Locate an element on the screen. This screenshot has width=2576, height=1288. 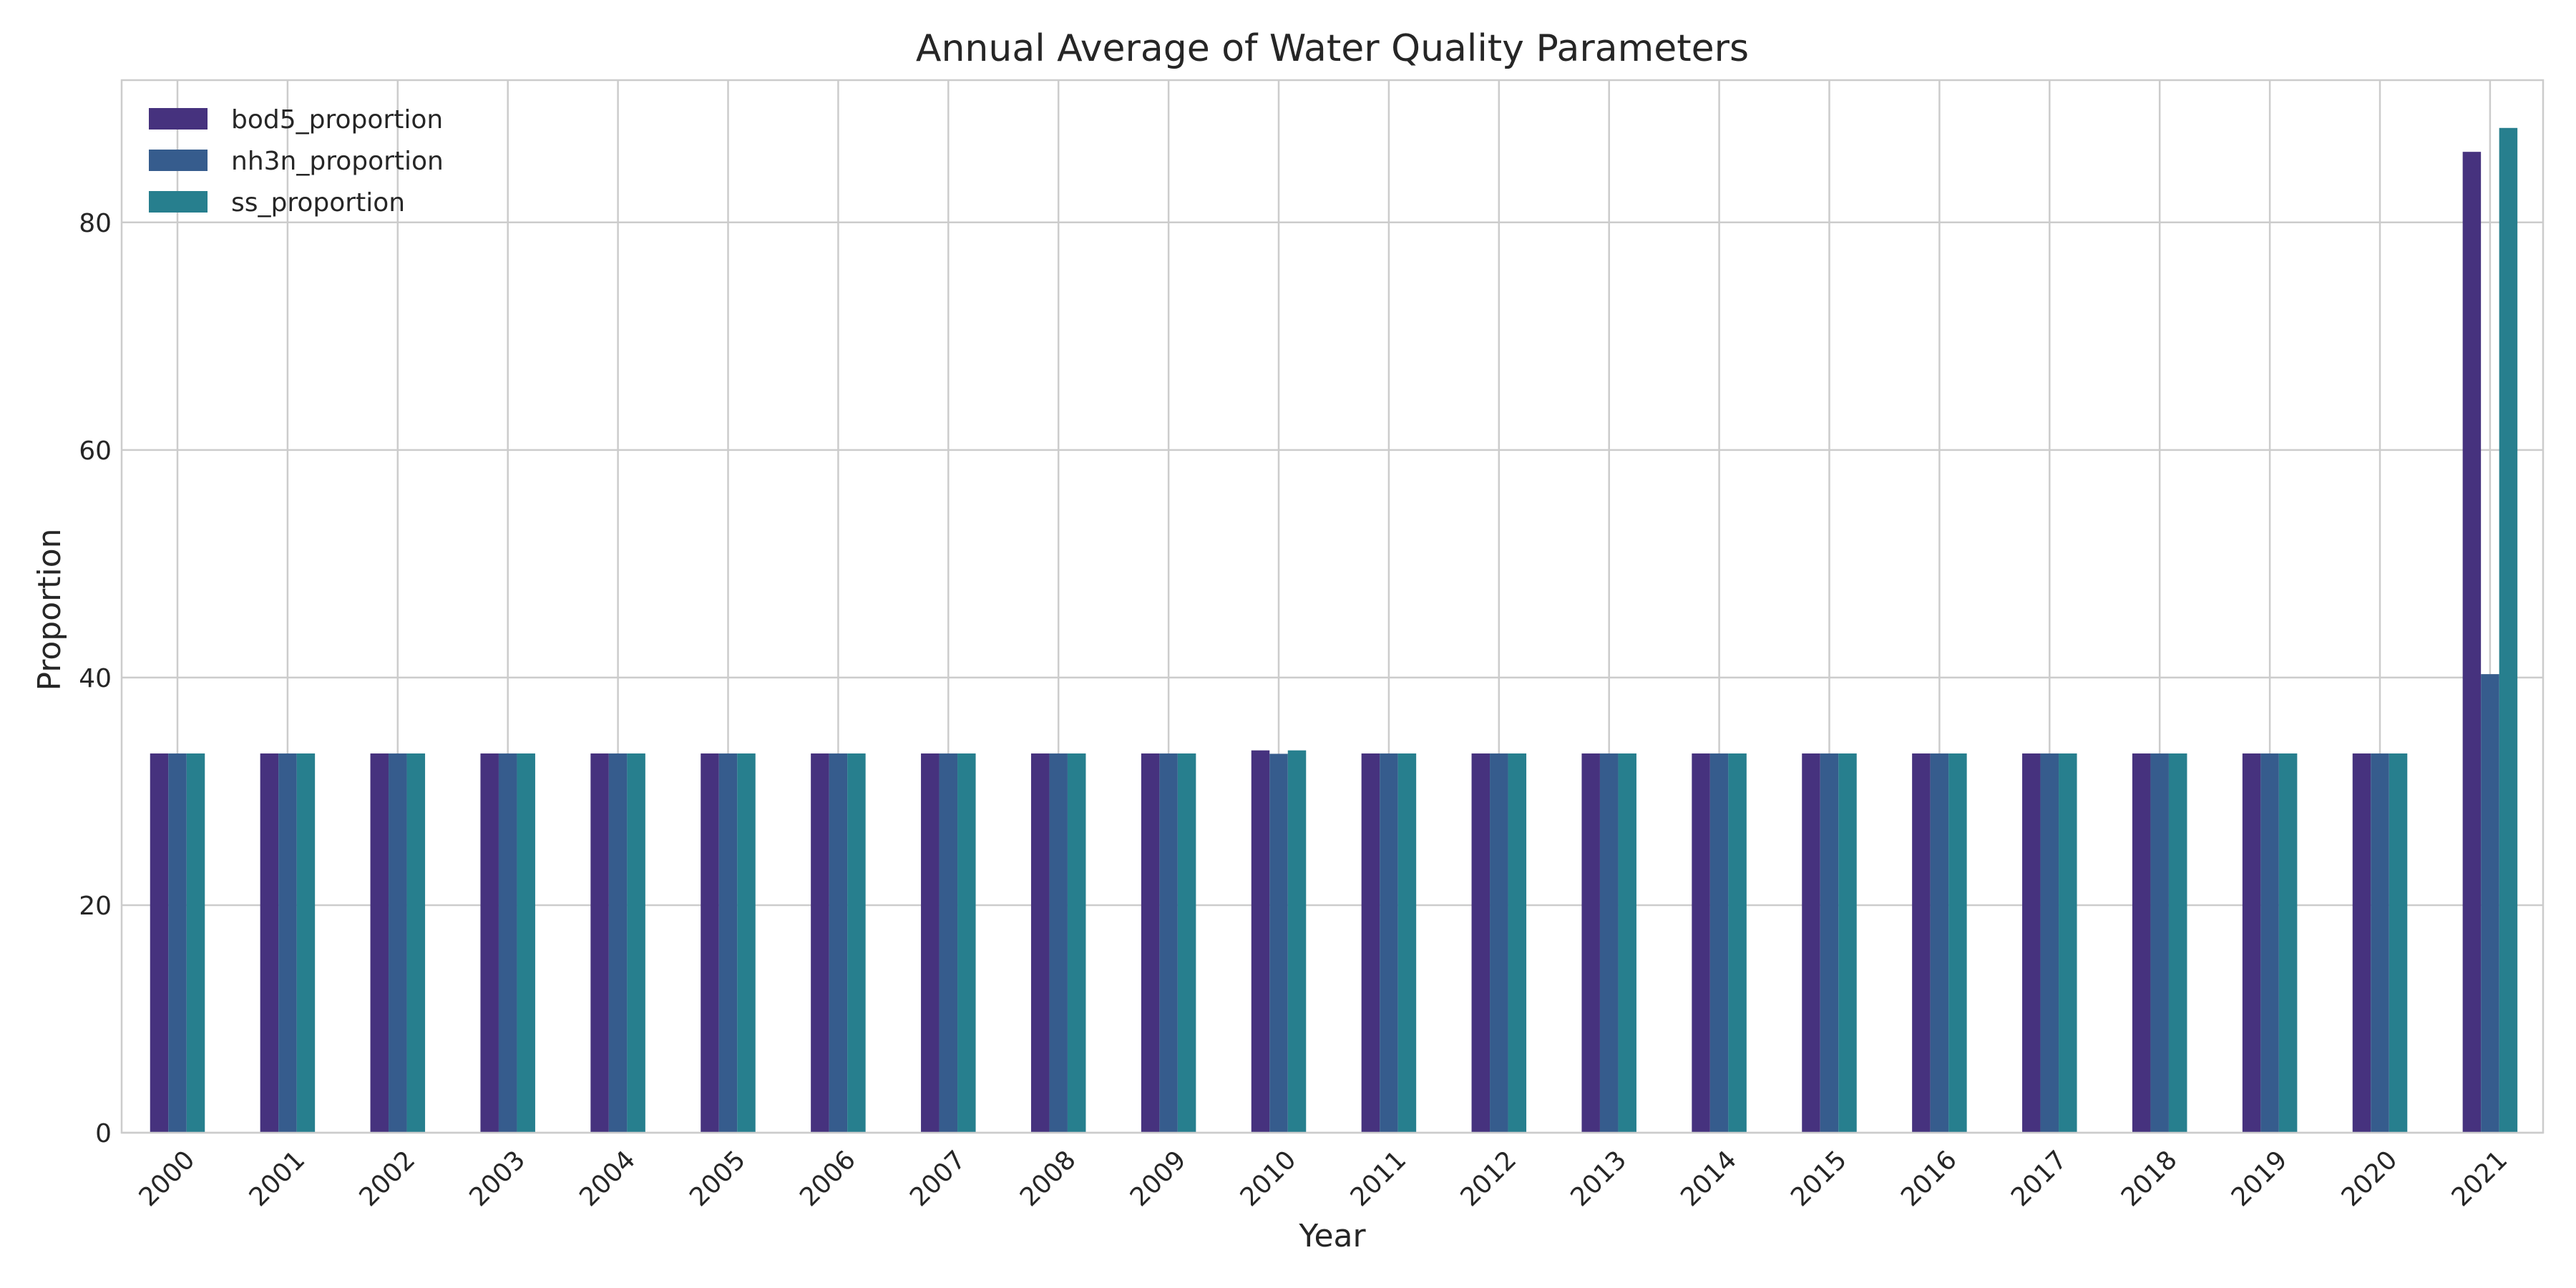
bar-nh3n_proportion-2009 is located at coordinates (1168, 943).